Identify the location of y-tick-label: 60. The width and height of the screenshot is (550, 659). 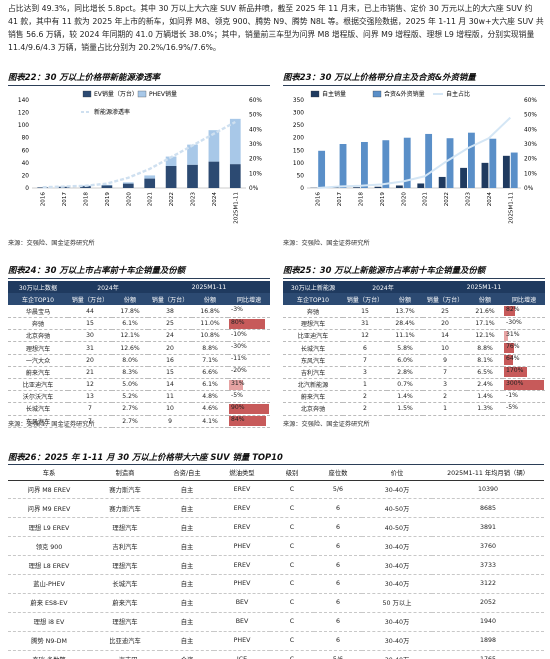
(26, 151).